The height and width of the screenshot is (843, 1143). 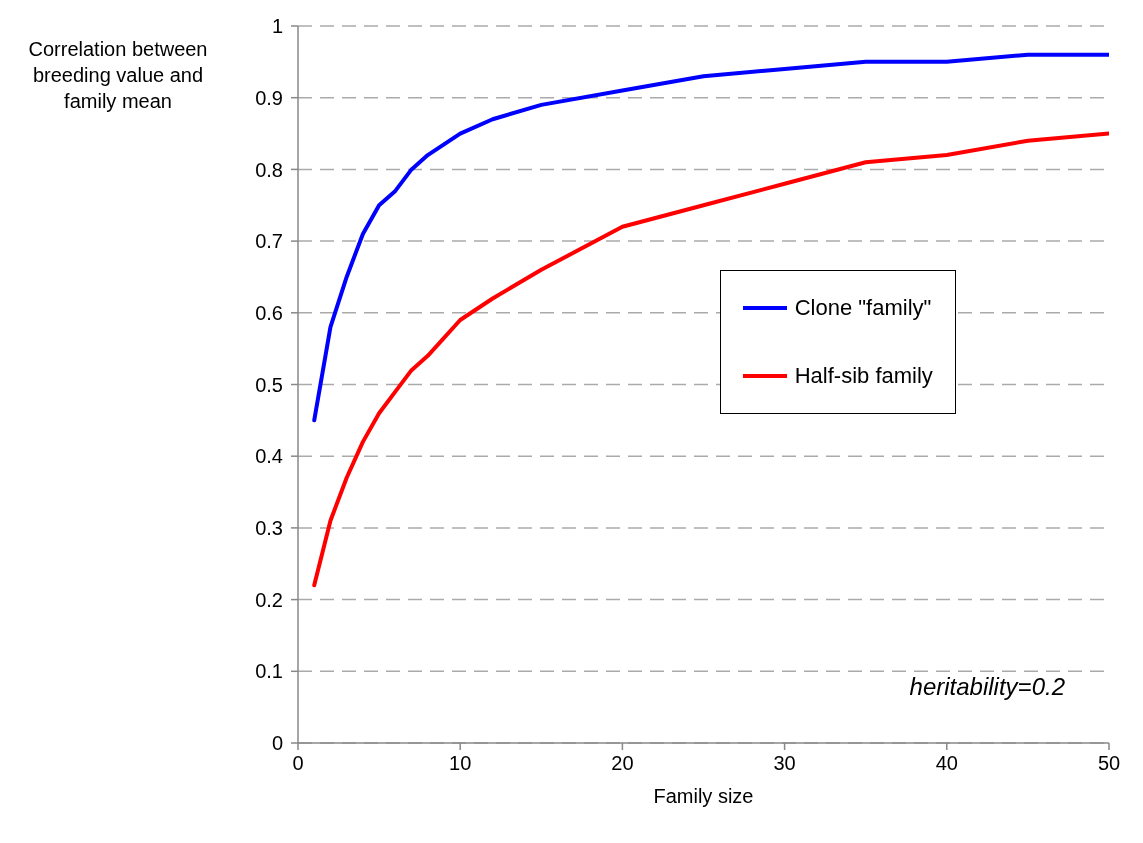 I want to click on y-tick-label: 0.5, so click(x=269, y=384).